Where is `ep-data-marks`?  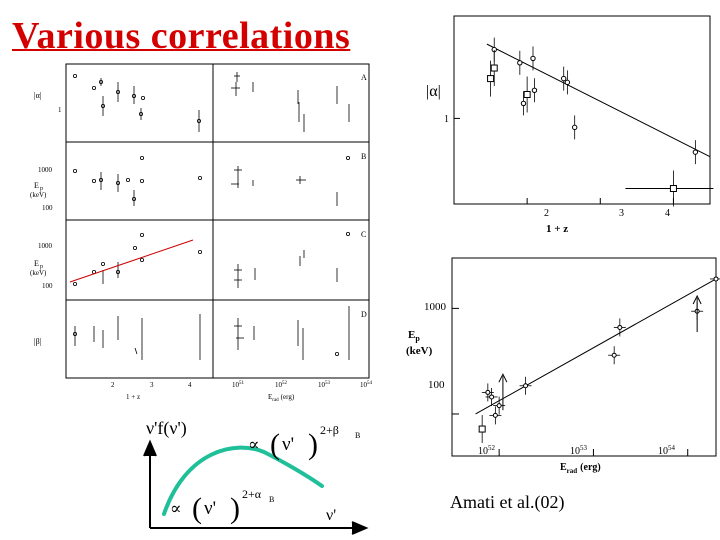 ep-data-marks is located at coordinates (586, 362).